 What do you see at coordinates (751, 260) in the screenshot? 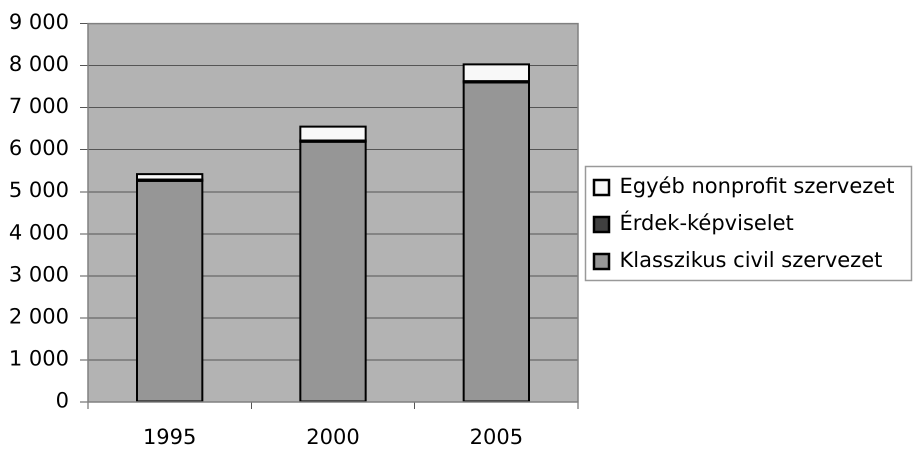
I see `legend-label: Klasszikus civil szervezet` at bounding box center [751, 260].